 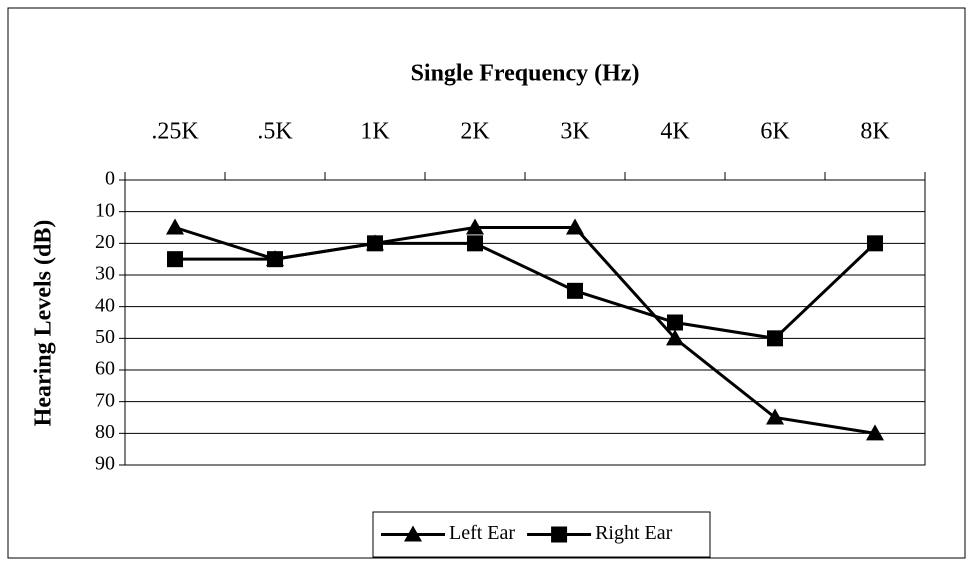 What do you see at coordinates (110, 179) in the screenshot?
I see `y-tick-label: 0` at bounding box center [110, 179].